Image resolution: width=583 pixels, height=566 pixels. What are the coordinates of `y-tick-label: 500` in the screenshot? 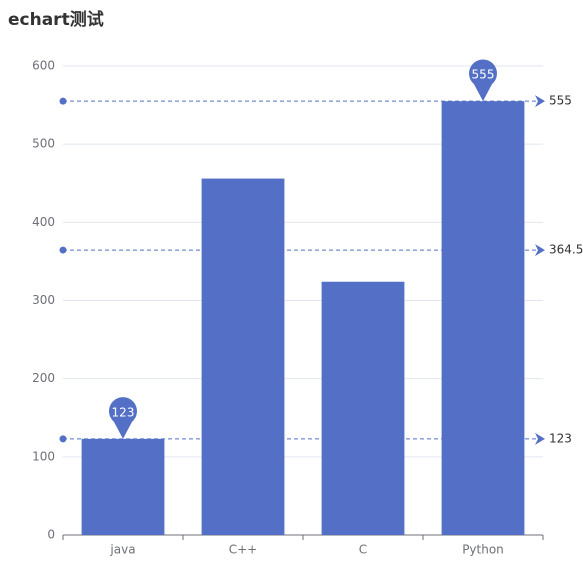 It's located at (43, 144).